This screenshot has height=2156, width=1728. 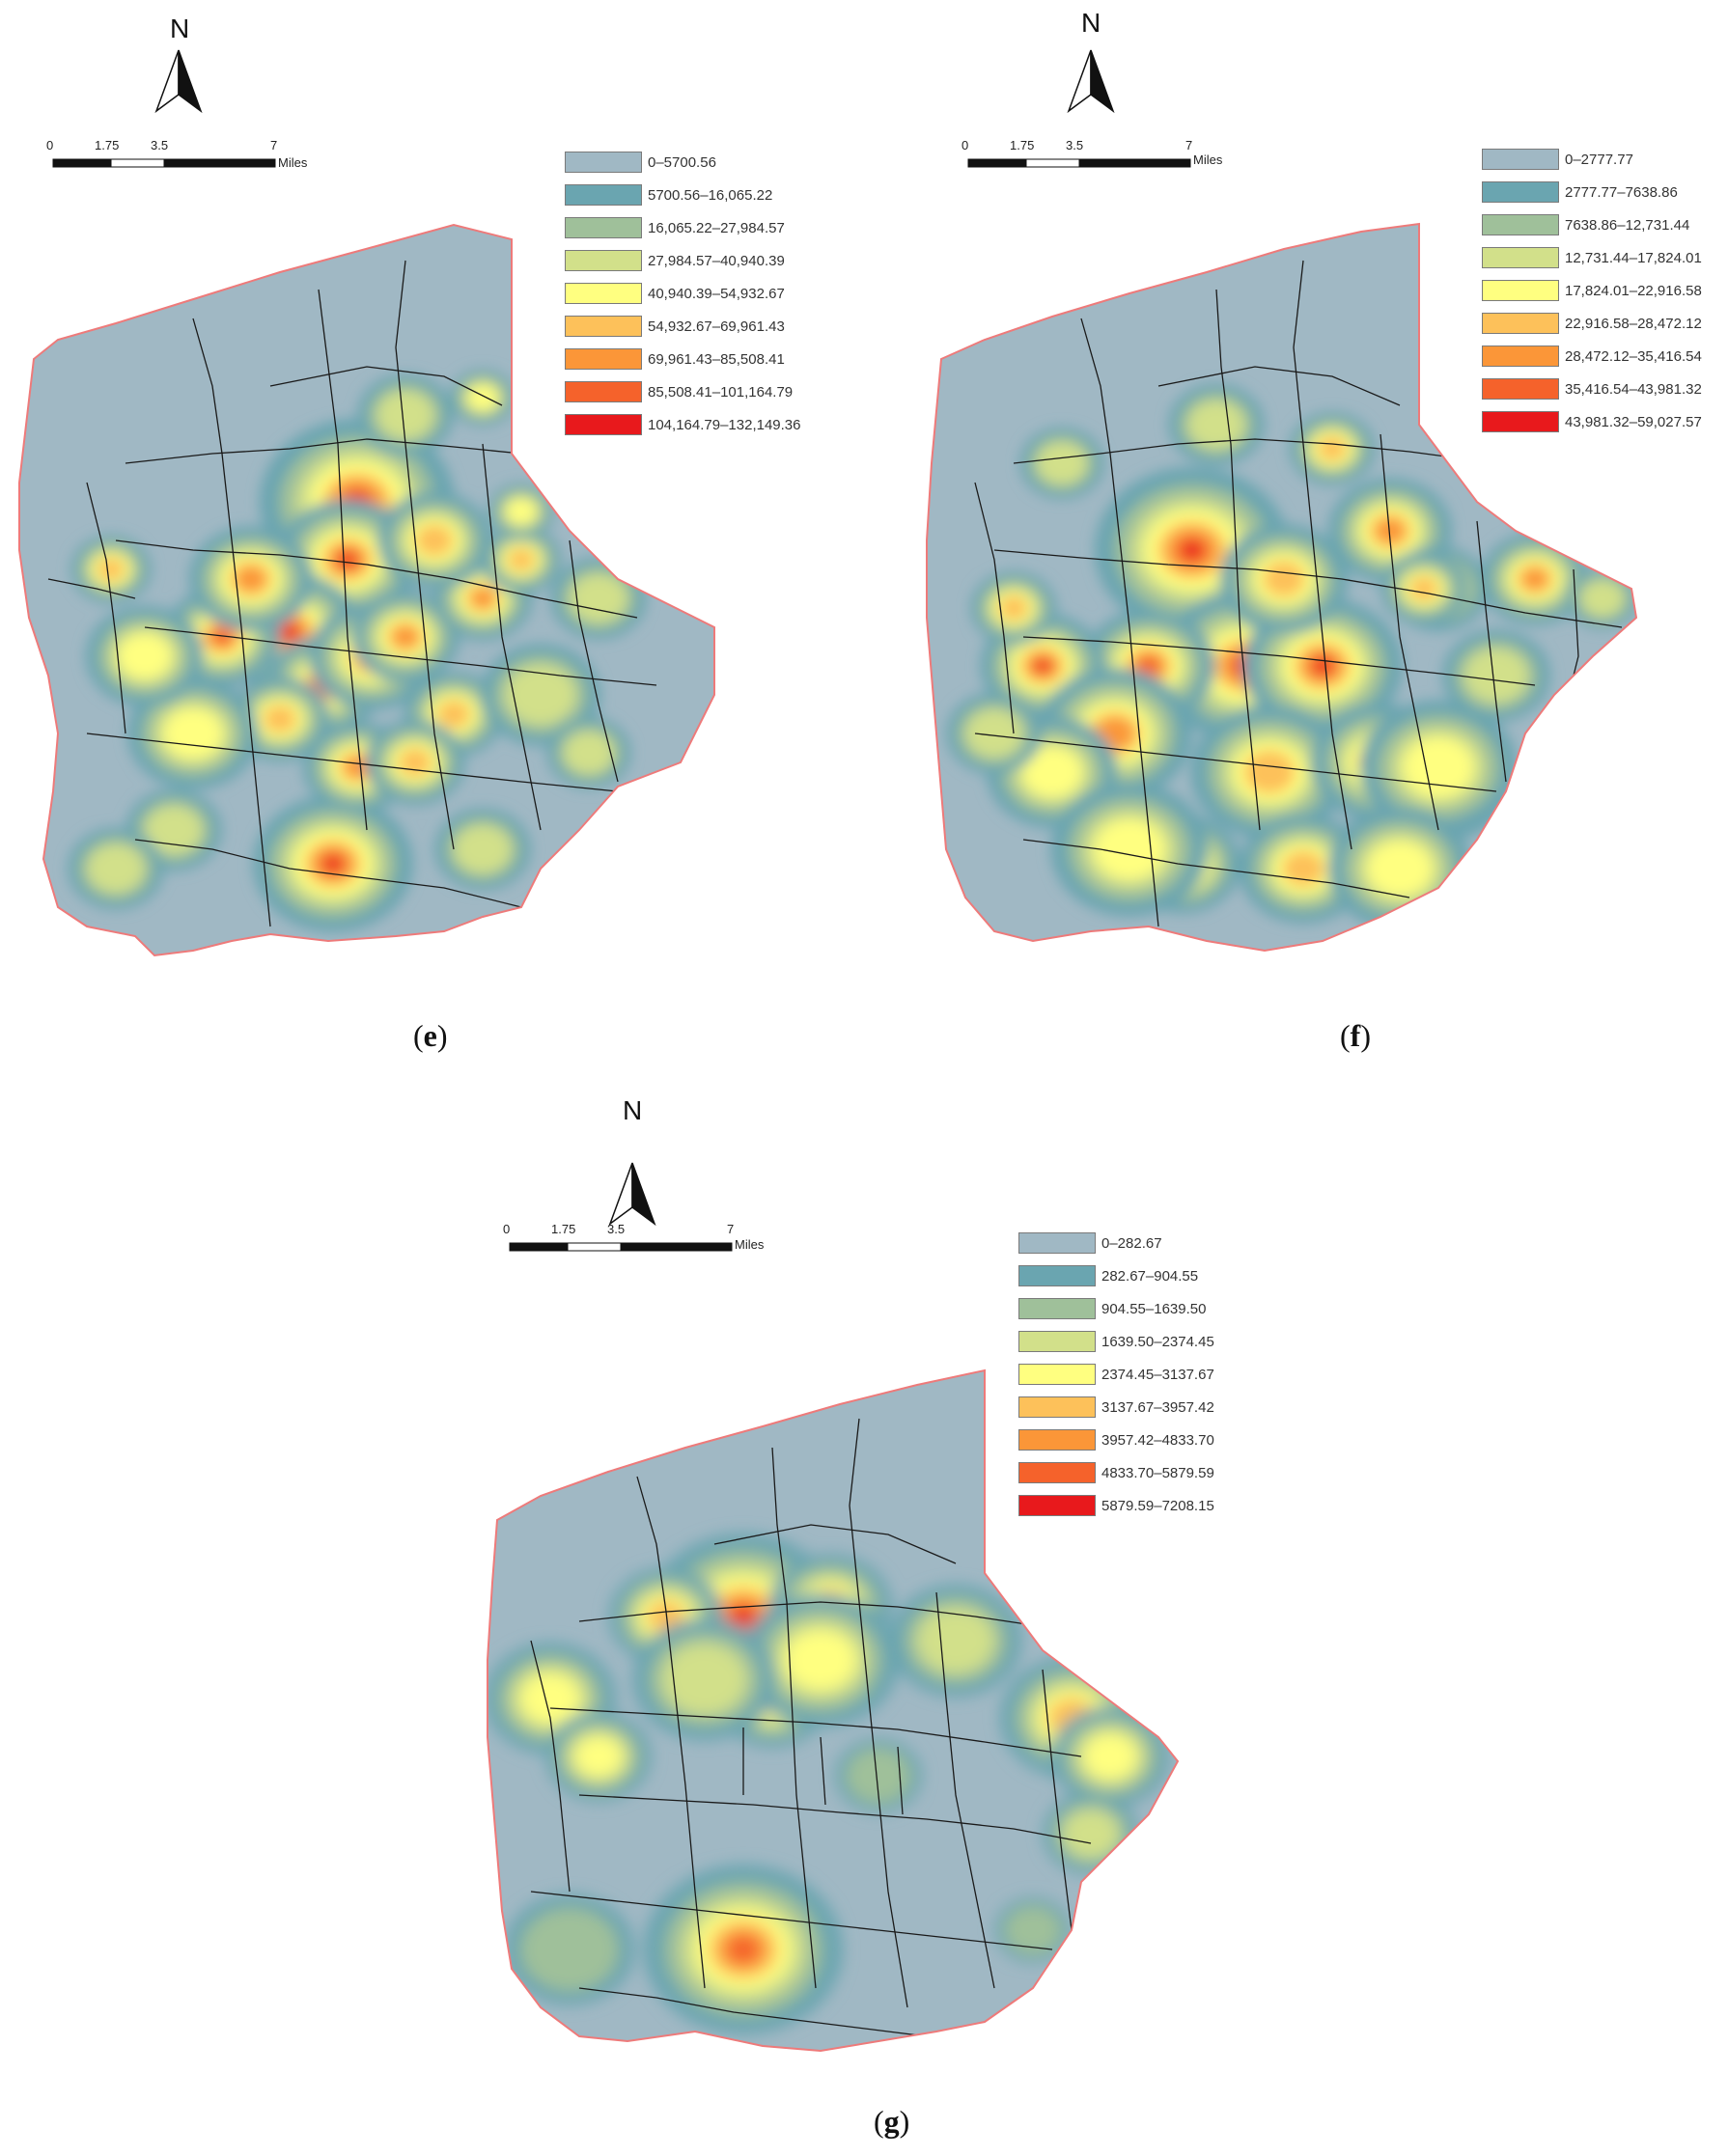 I want to click on legend-label: 12,731.44–17,824.01, so click(x=1633, y=257).